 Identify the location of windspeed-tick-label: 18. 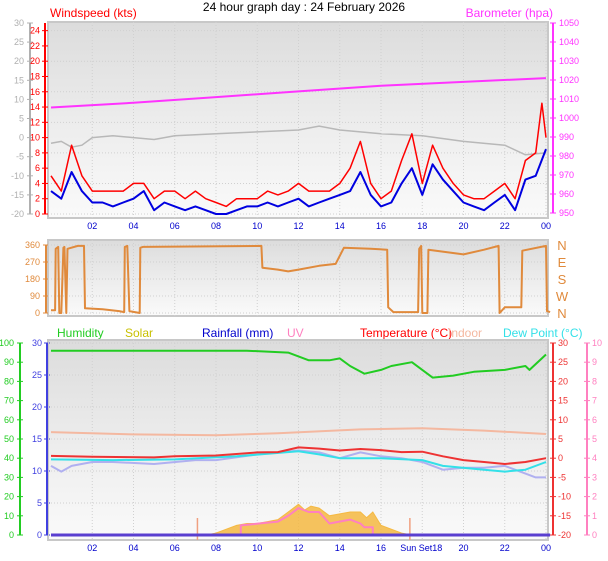
(35, 76).